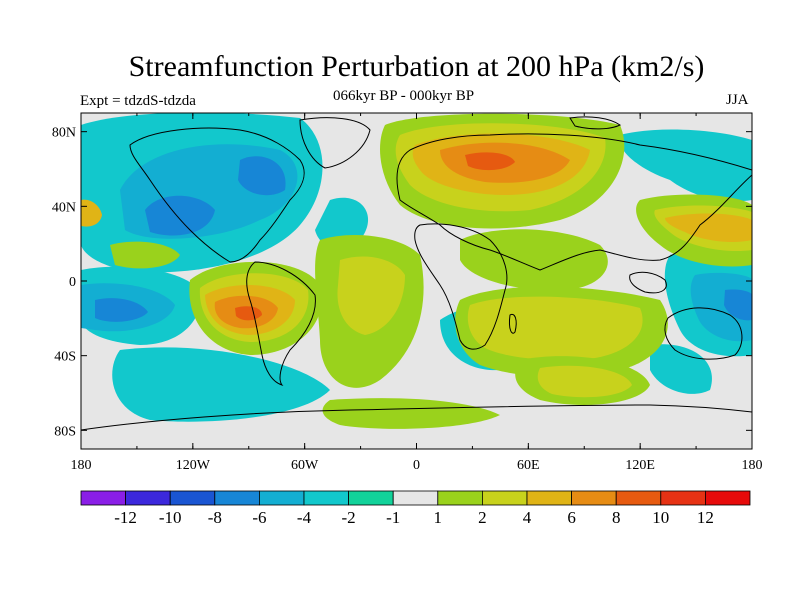  Describe the element at coordinates (304, 517) in the screenshot. I see `colorbar-label: -4` at that location.